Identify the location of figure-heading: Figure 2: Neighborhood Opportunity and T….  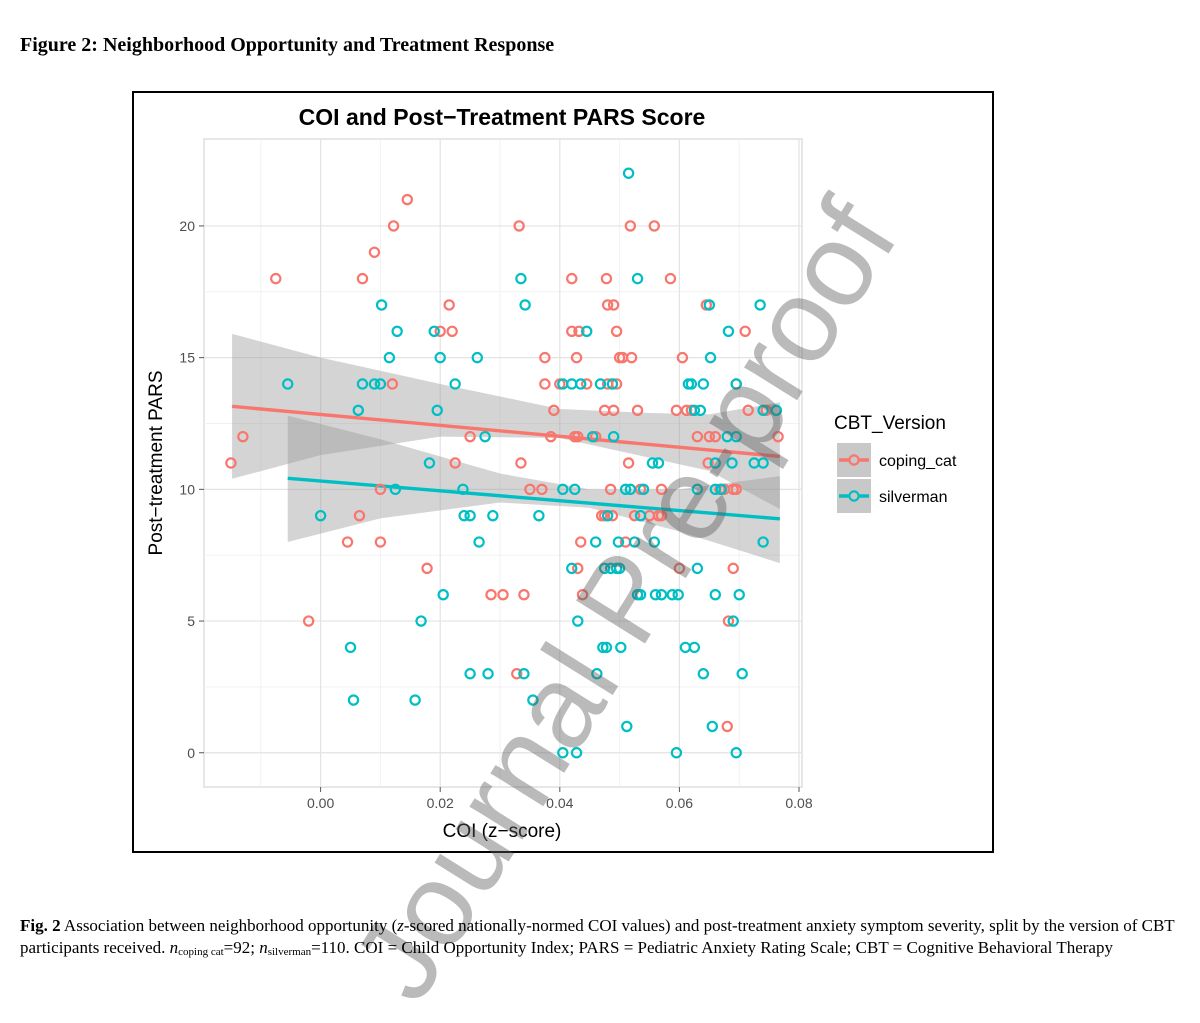
(287, 45).